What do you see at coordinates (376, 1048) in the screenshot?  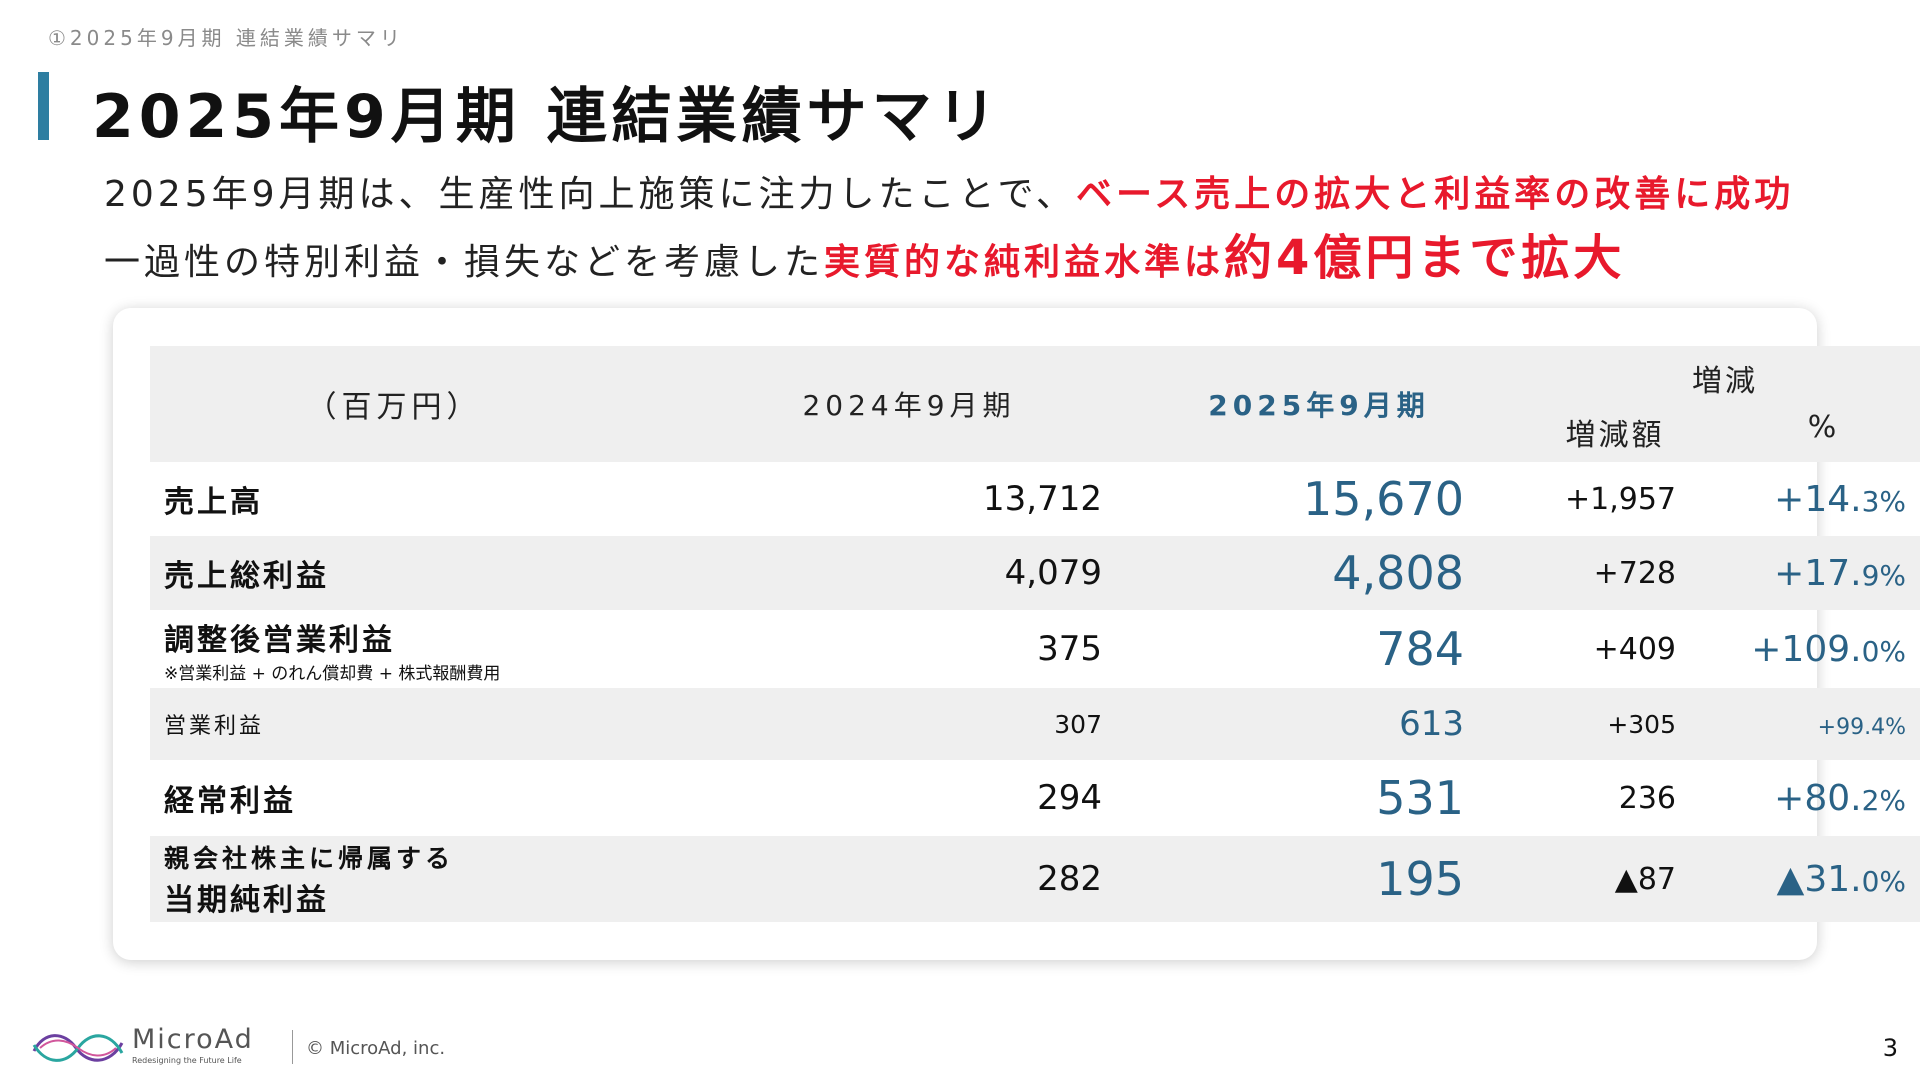 I see `copyright: © MicroAd, inc.` at bounding box center [376, 1048].